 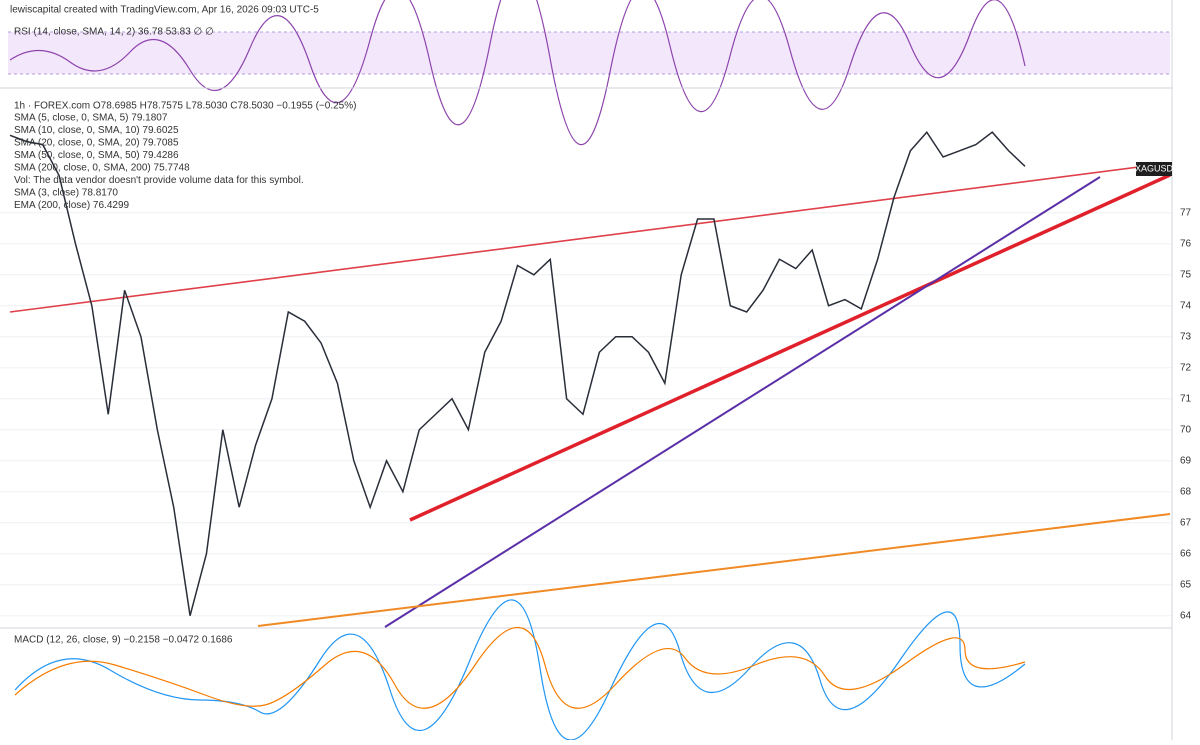 What do you see at coordinates (1186, 584) in the screenshot?
I see `y-tick-label: 65` at bounding box center [1186, 584].